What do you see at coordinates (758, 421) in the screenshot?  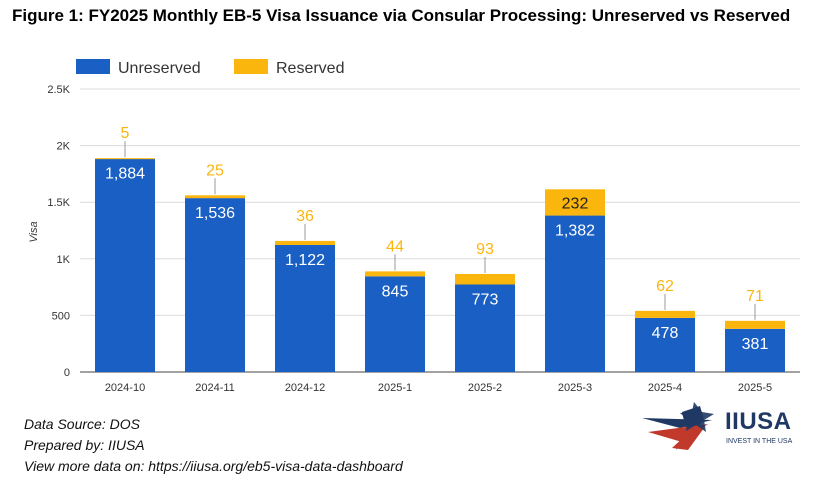 I see `logo-name: IIUSA` at bounding box center [758, 421].